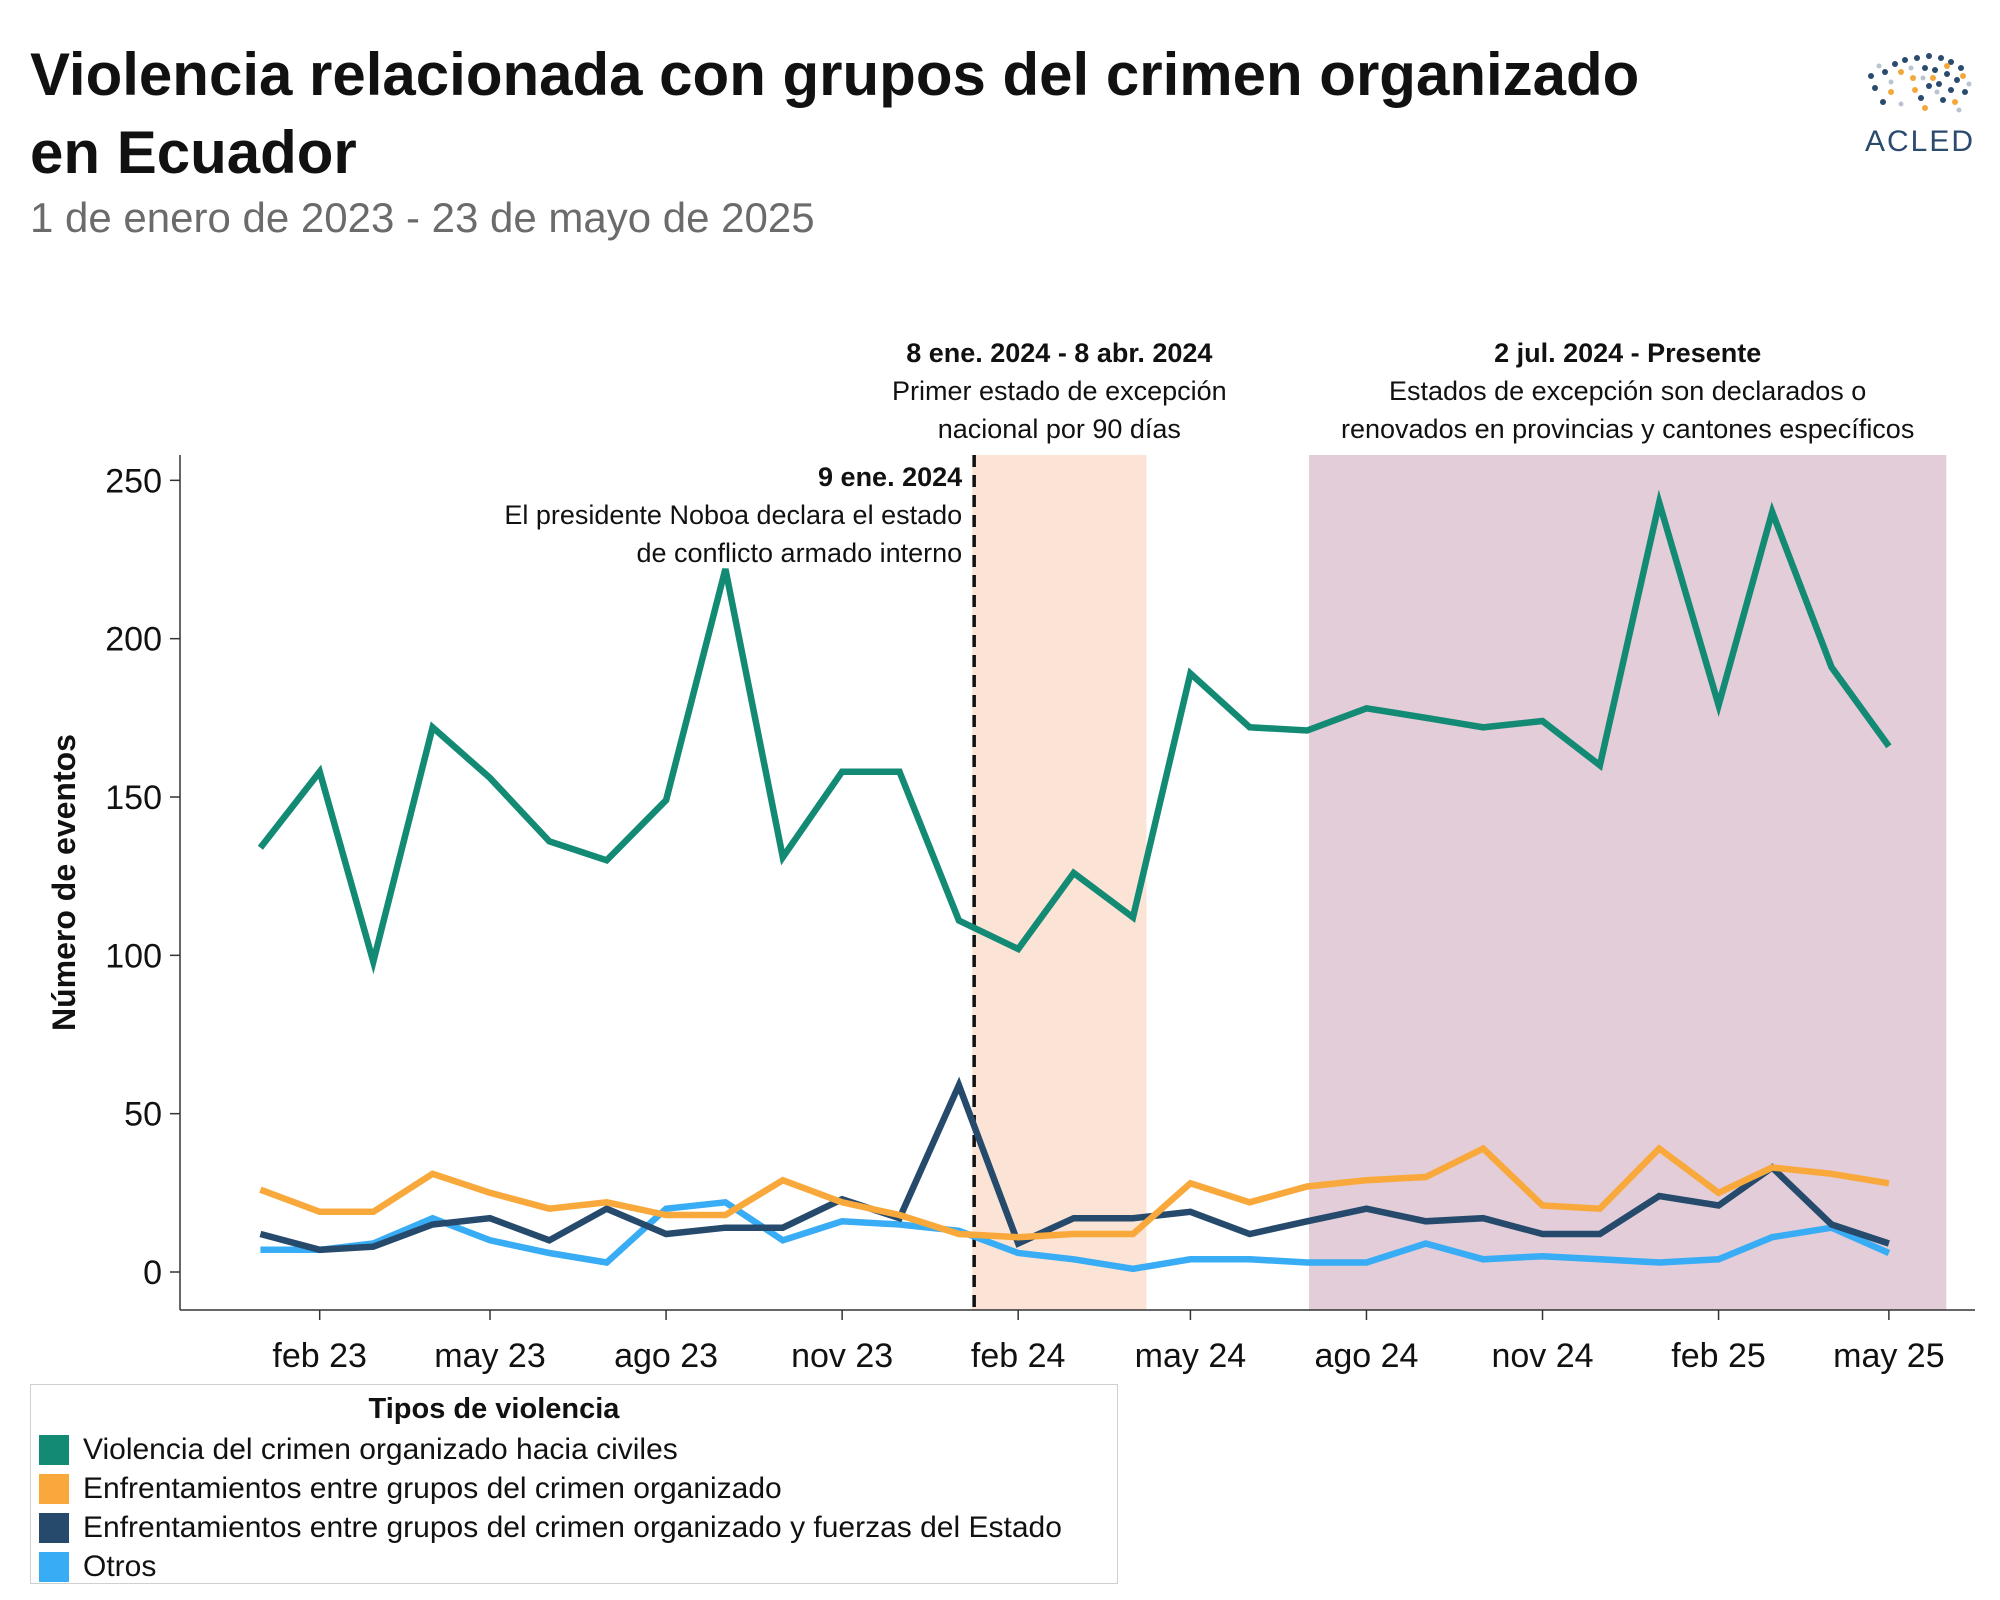  I want to click on x-tick-label-1: may 23, so click(490, 1356).